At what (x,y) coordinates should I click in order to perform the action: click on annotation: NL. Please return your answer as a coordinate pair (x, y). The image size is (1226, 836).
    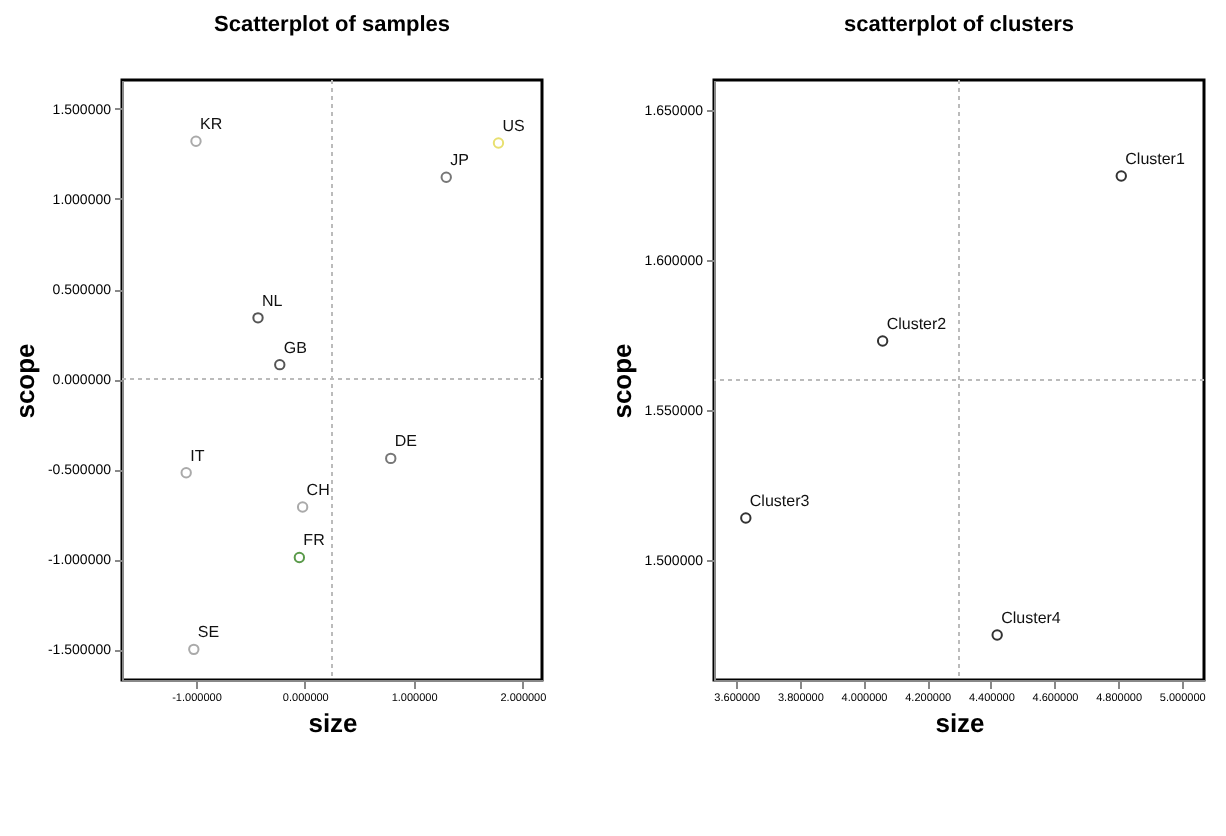
    Looking at the image, I should click on (273, 300).